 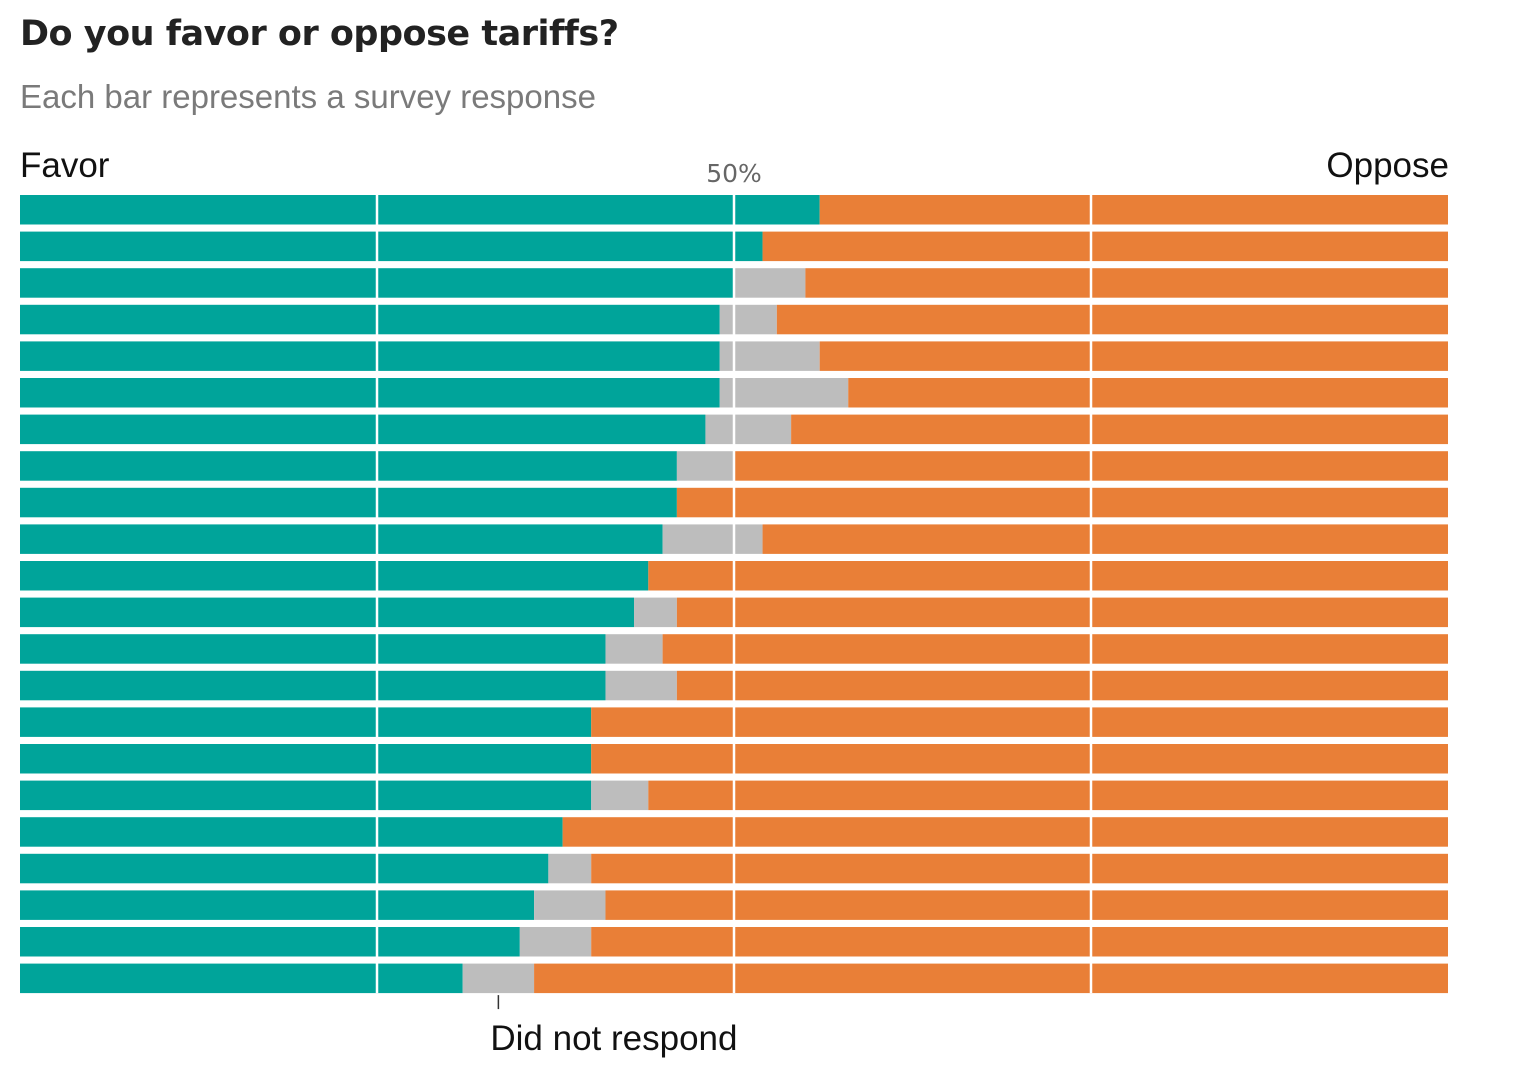 I want to click on did-not-respond-callout: Did not respond, so click(x=613, y=1038).